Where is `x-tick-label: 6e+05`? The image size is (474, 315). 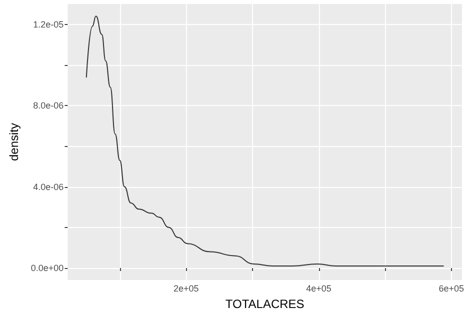
x-tick-label: 6e+05 is located at coordinates (451, 289).